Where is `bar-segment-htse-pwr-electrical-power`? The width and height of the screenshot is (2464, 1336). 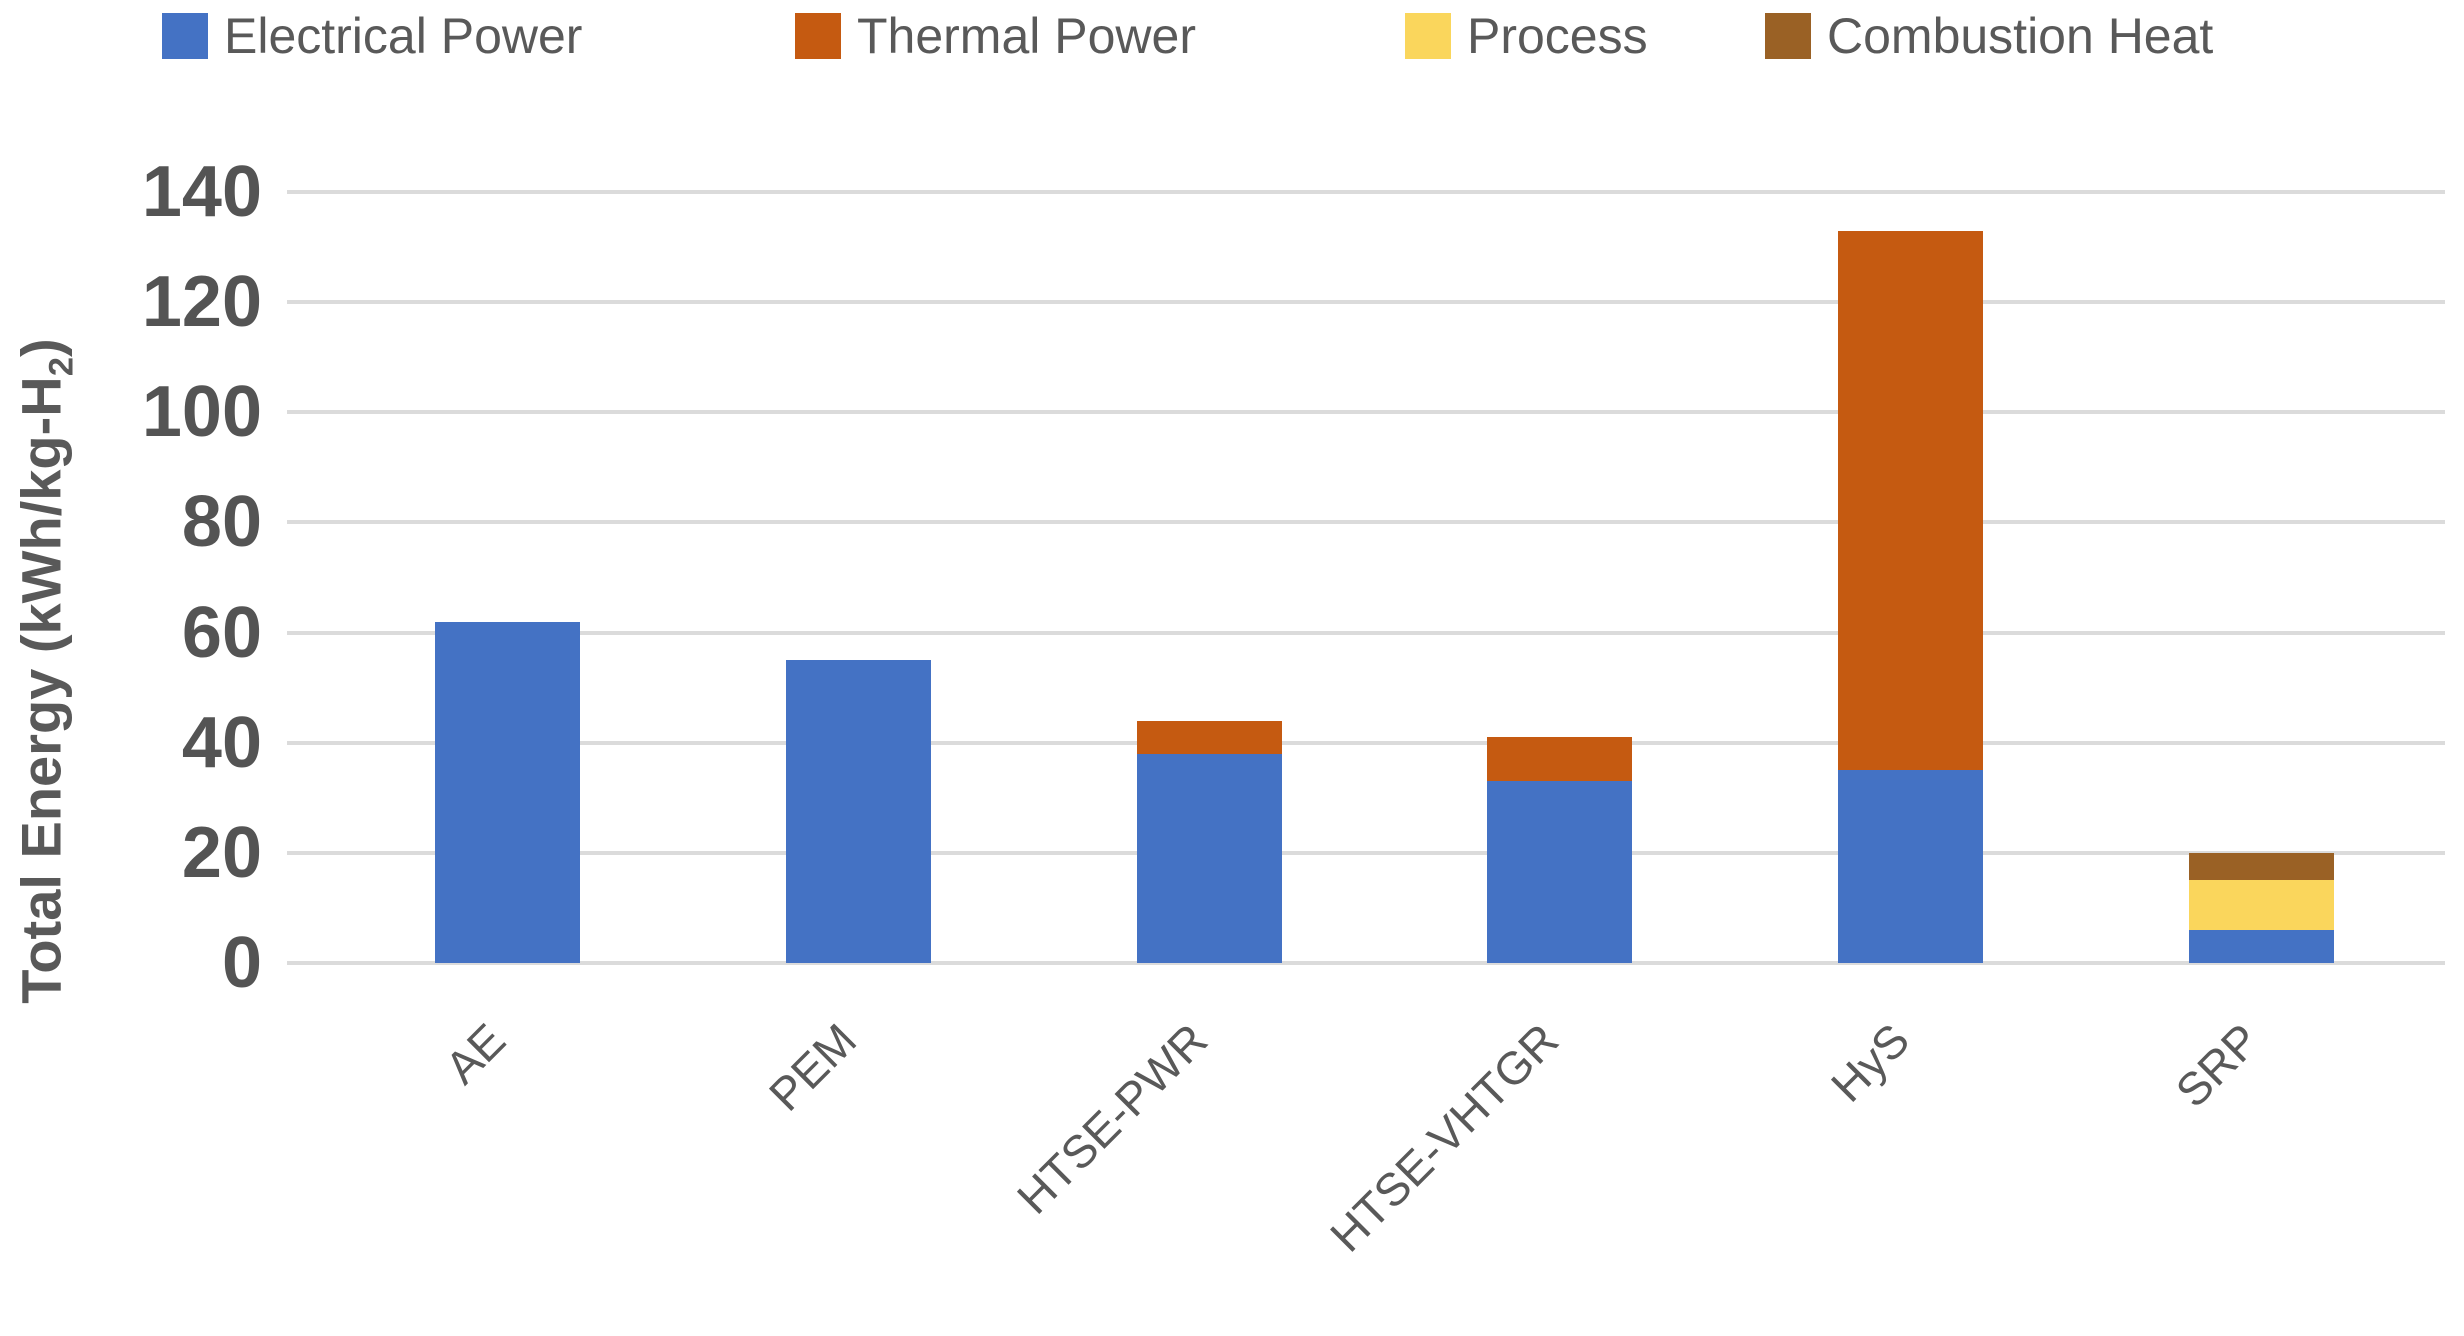
bar-segment-htse-pwr-electrical-power is located at coordinates (1209, 858).